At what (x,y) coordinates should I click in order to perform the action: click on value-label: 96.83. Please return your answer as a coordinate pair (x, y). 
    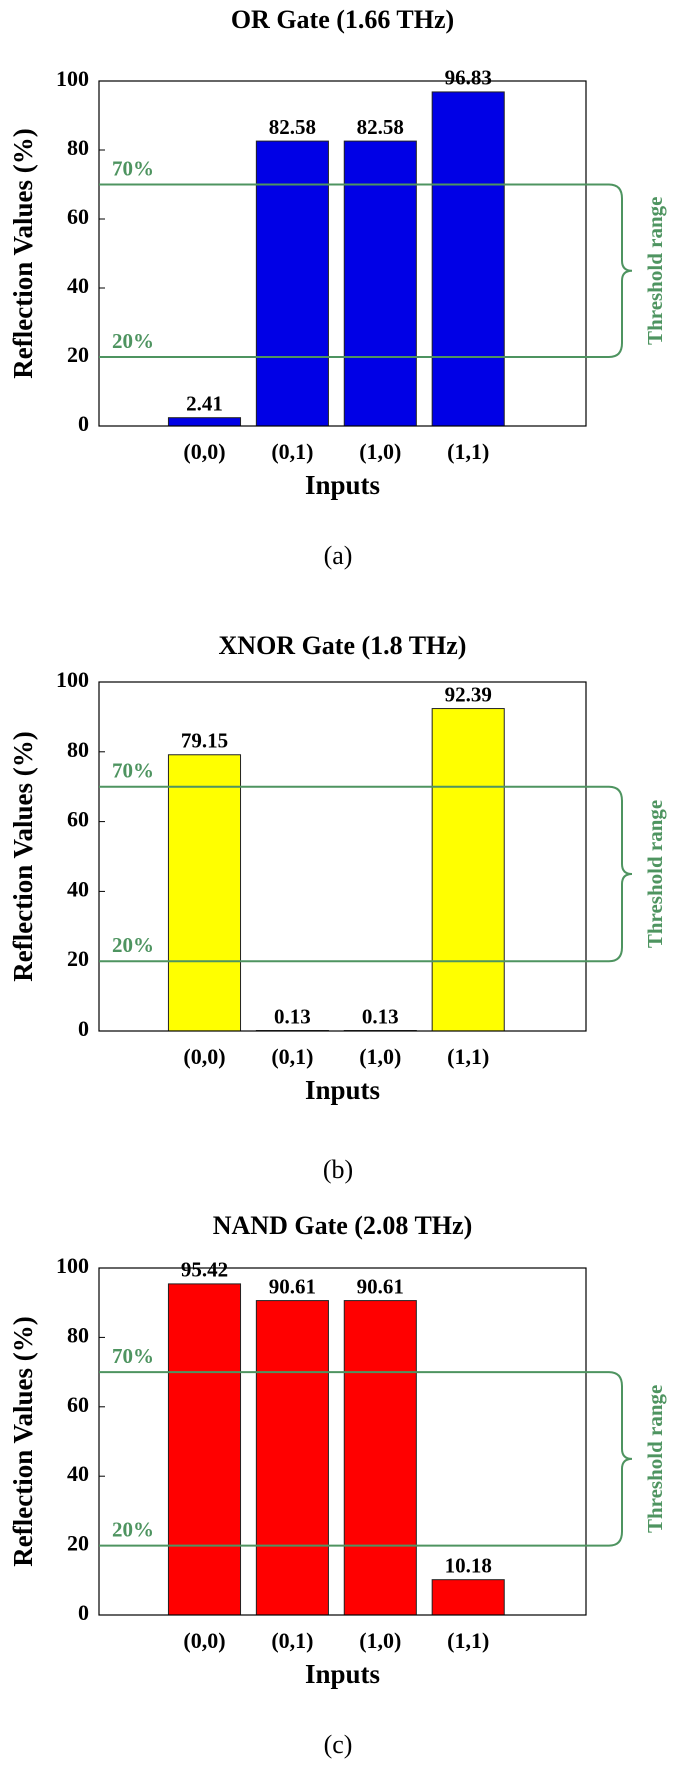
    Looking at the image, I should click on (468, 78).